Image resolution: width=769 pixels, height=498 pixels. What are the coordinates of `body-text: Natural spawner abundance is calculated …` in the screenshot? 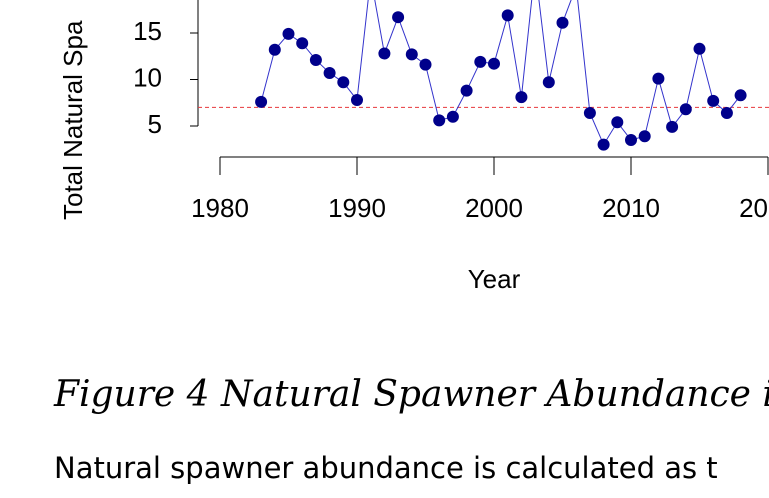 It's located at (386, 468).